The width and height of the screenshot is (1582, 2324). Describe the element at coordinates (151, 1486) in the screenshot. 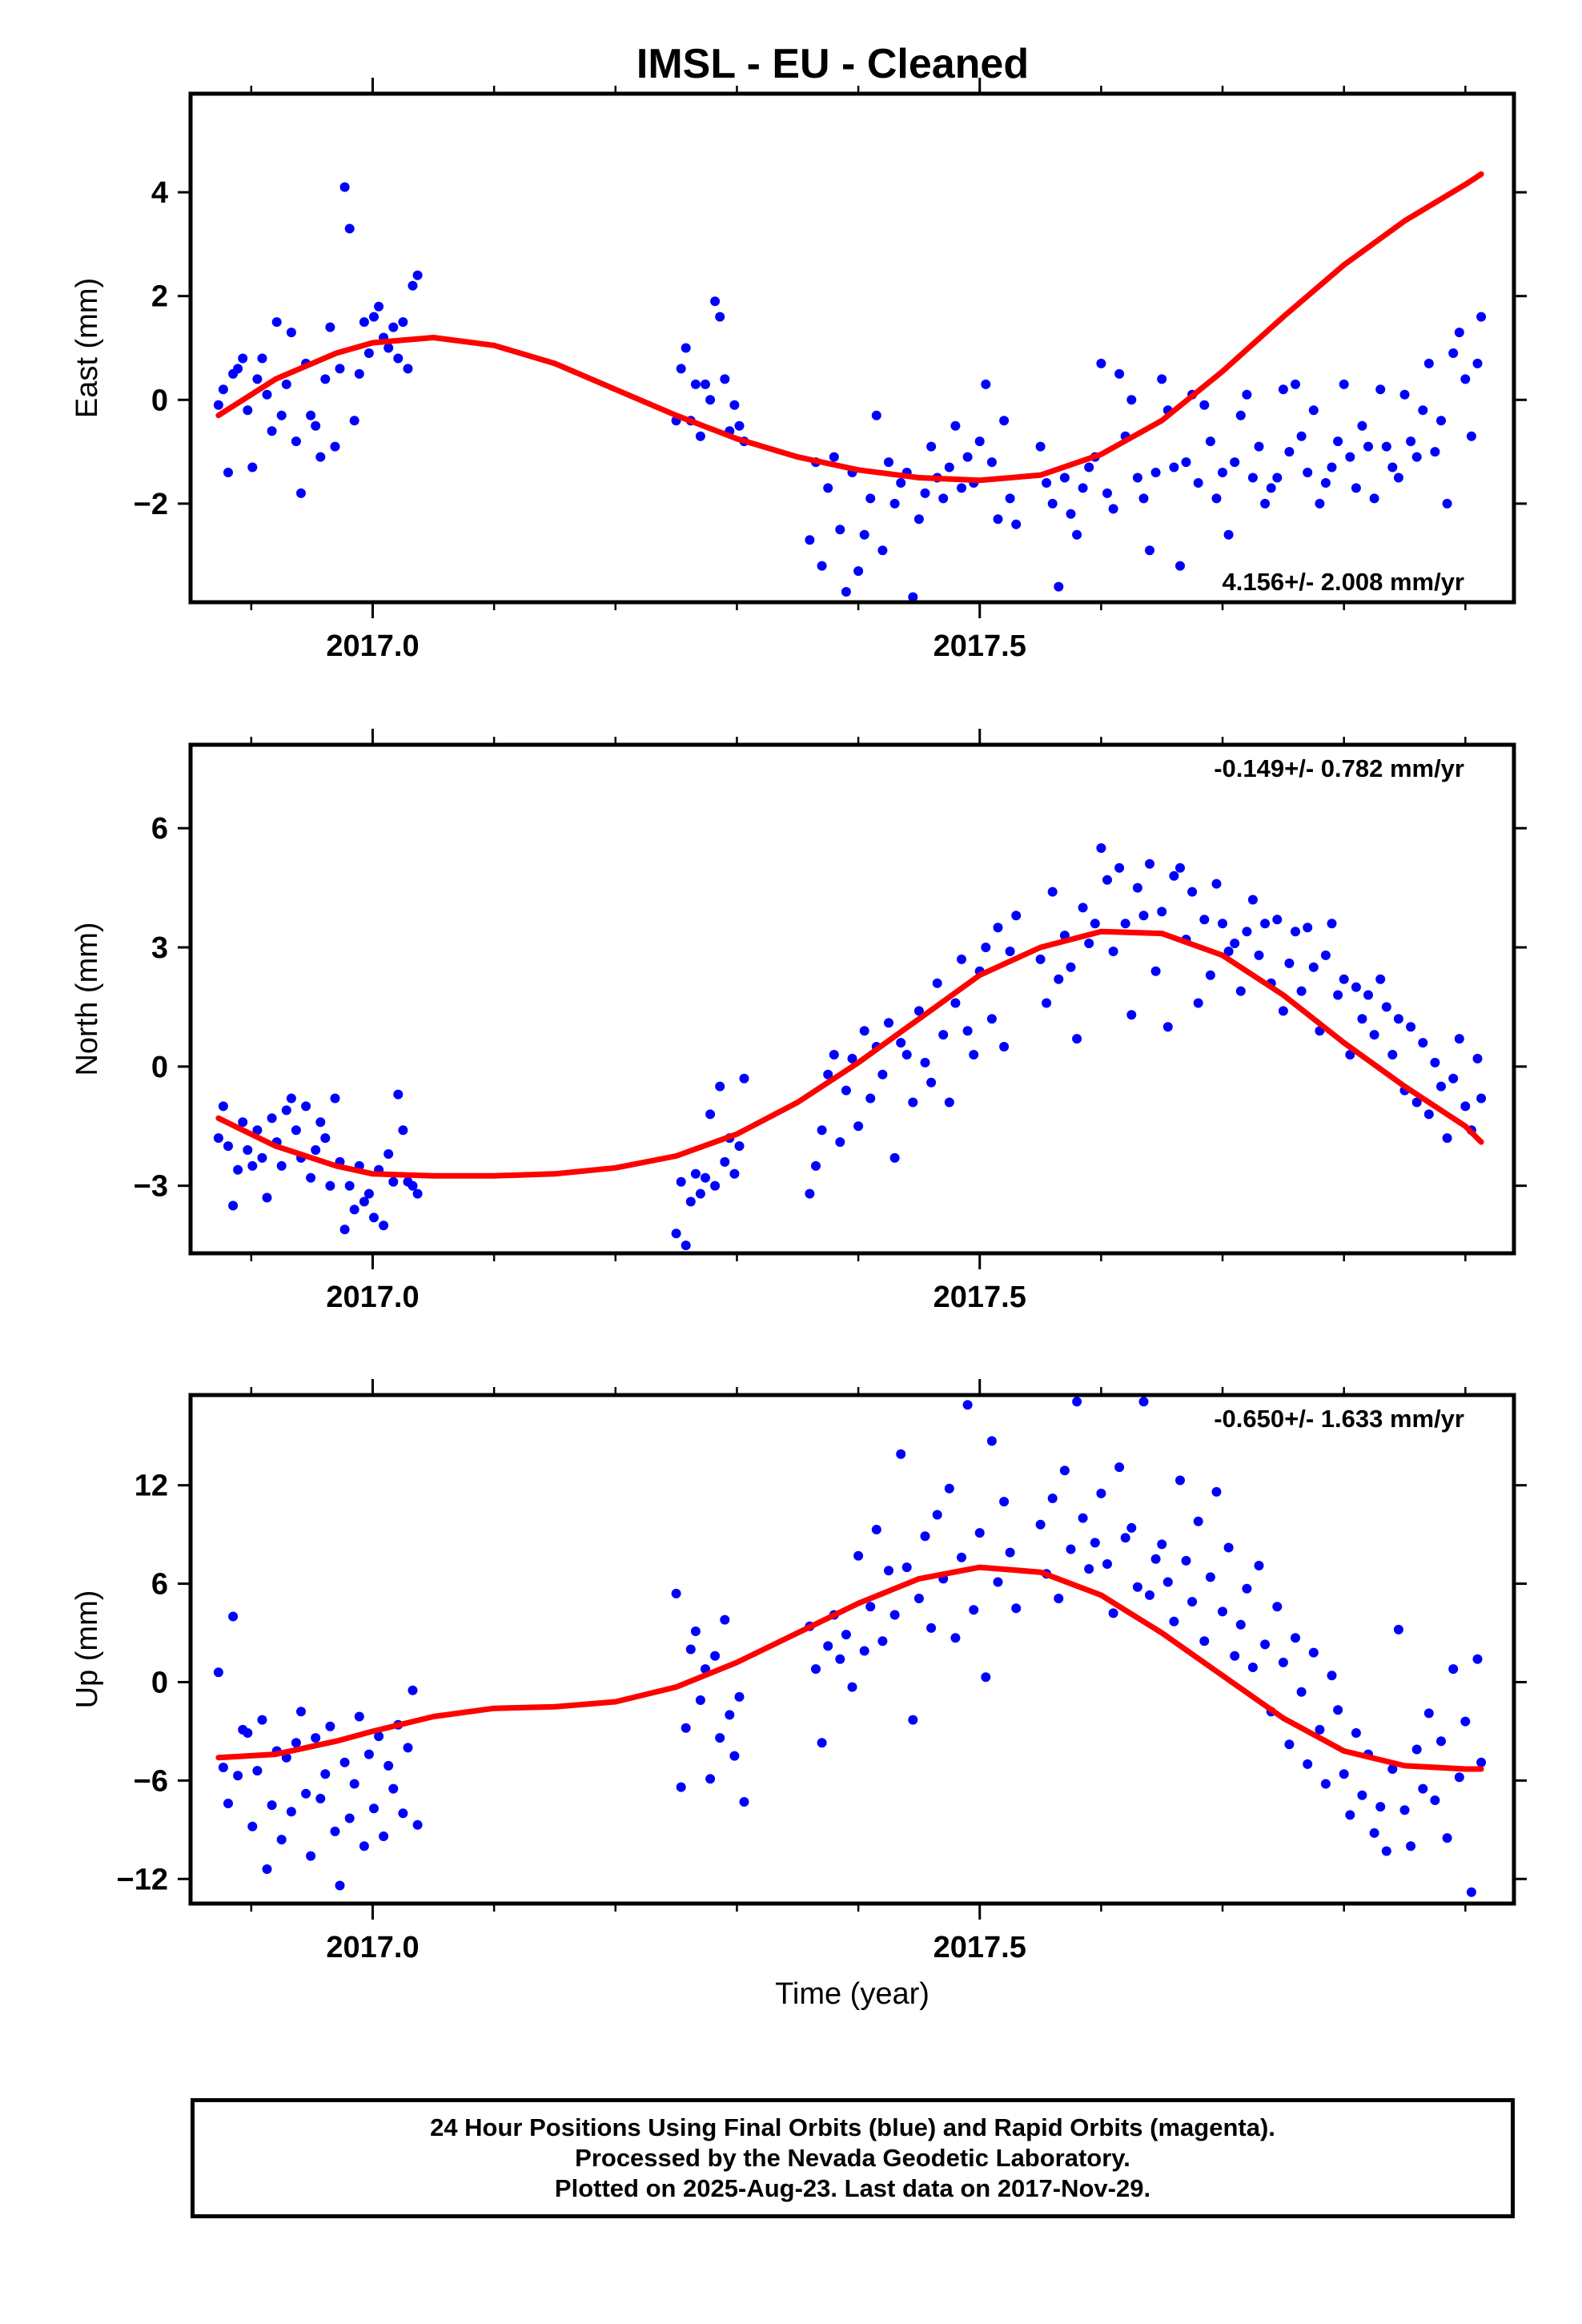

I see `up-y-tick-label: 12` at that location.